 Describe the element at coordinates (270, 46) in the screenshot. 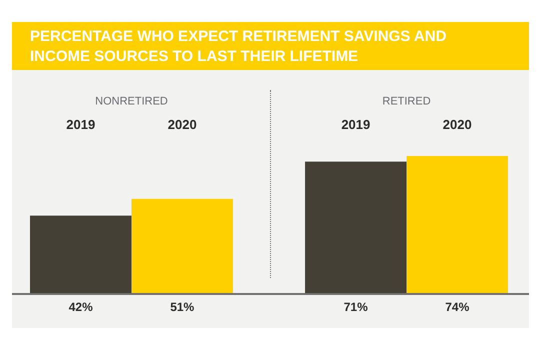

I see `chart-title: PERCENTAGE WHO EXPECT RETIREMENT SAVINGS AND INCOME SOURCES TO LAST THEIR LIFETIME` at that location.